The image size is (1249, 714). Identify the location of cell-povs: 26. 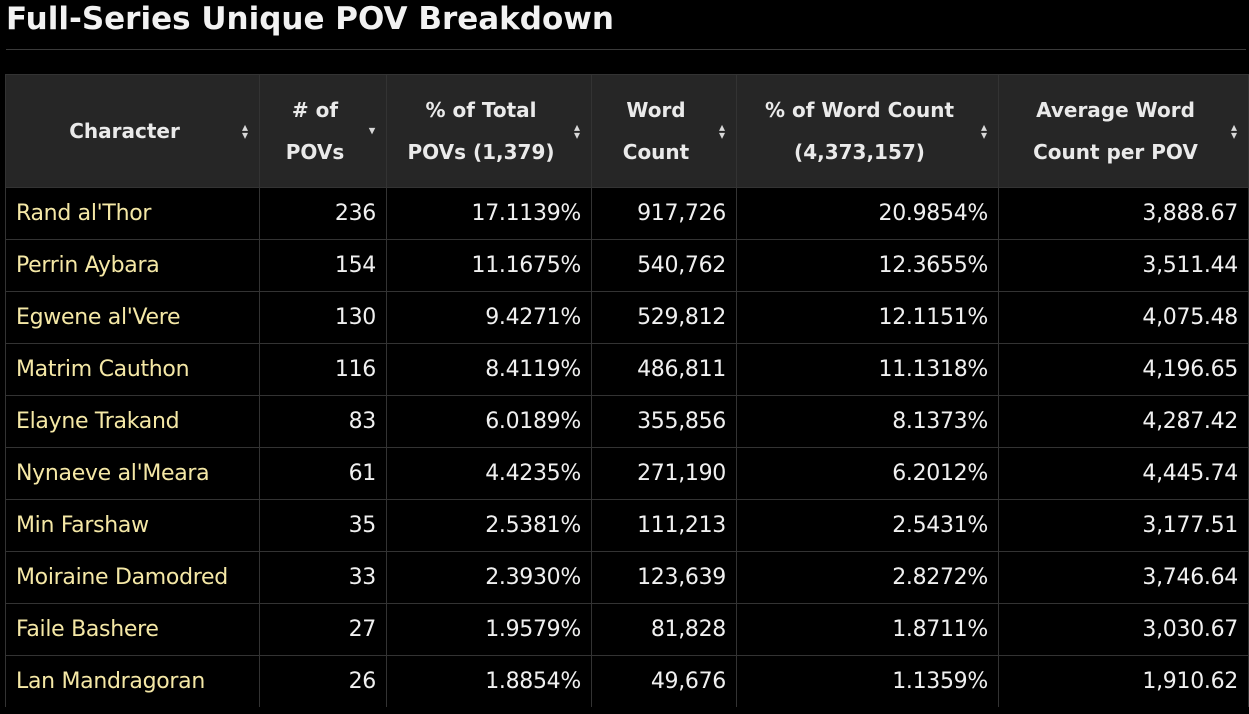
(323, 681).